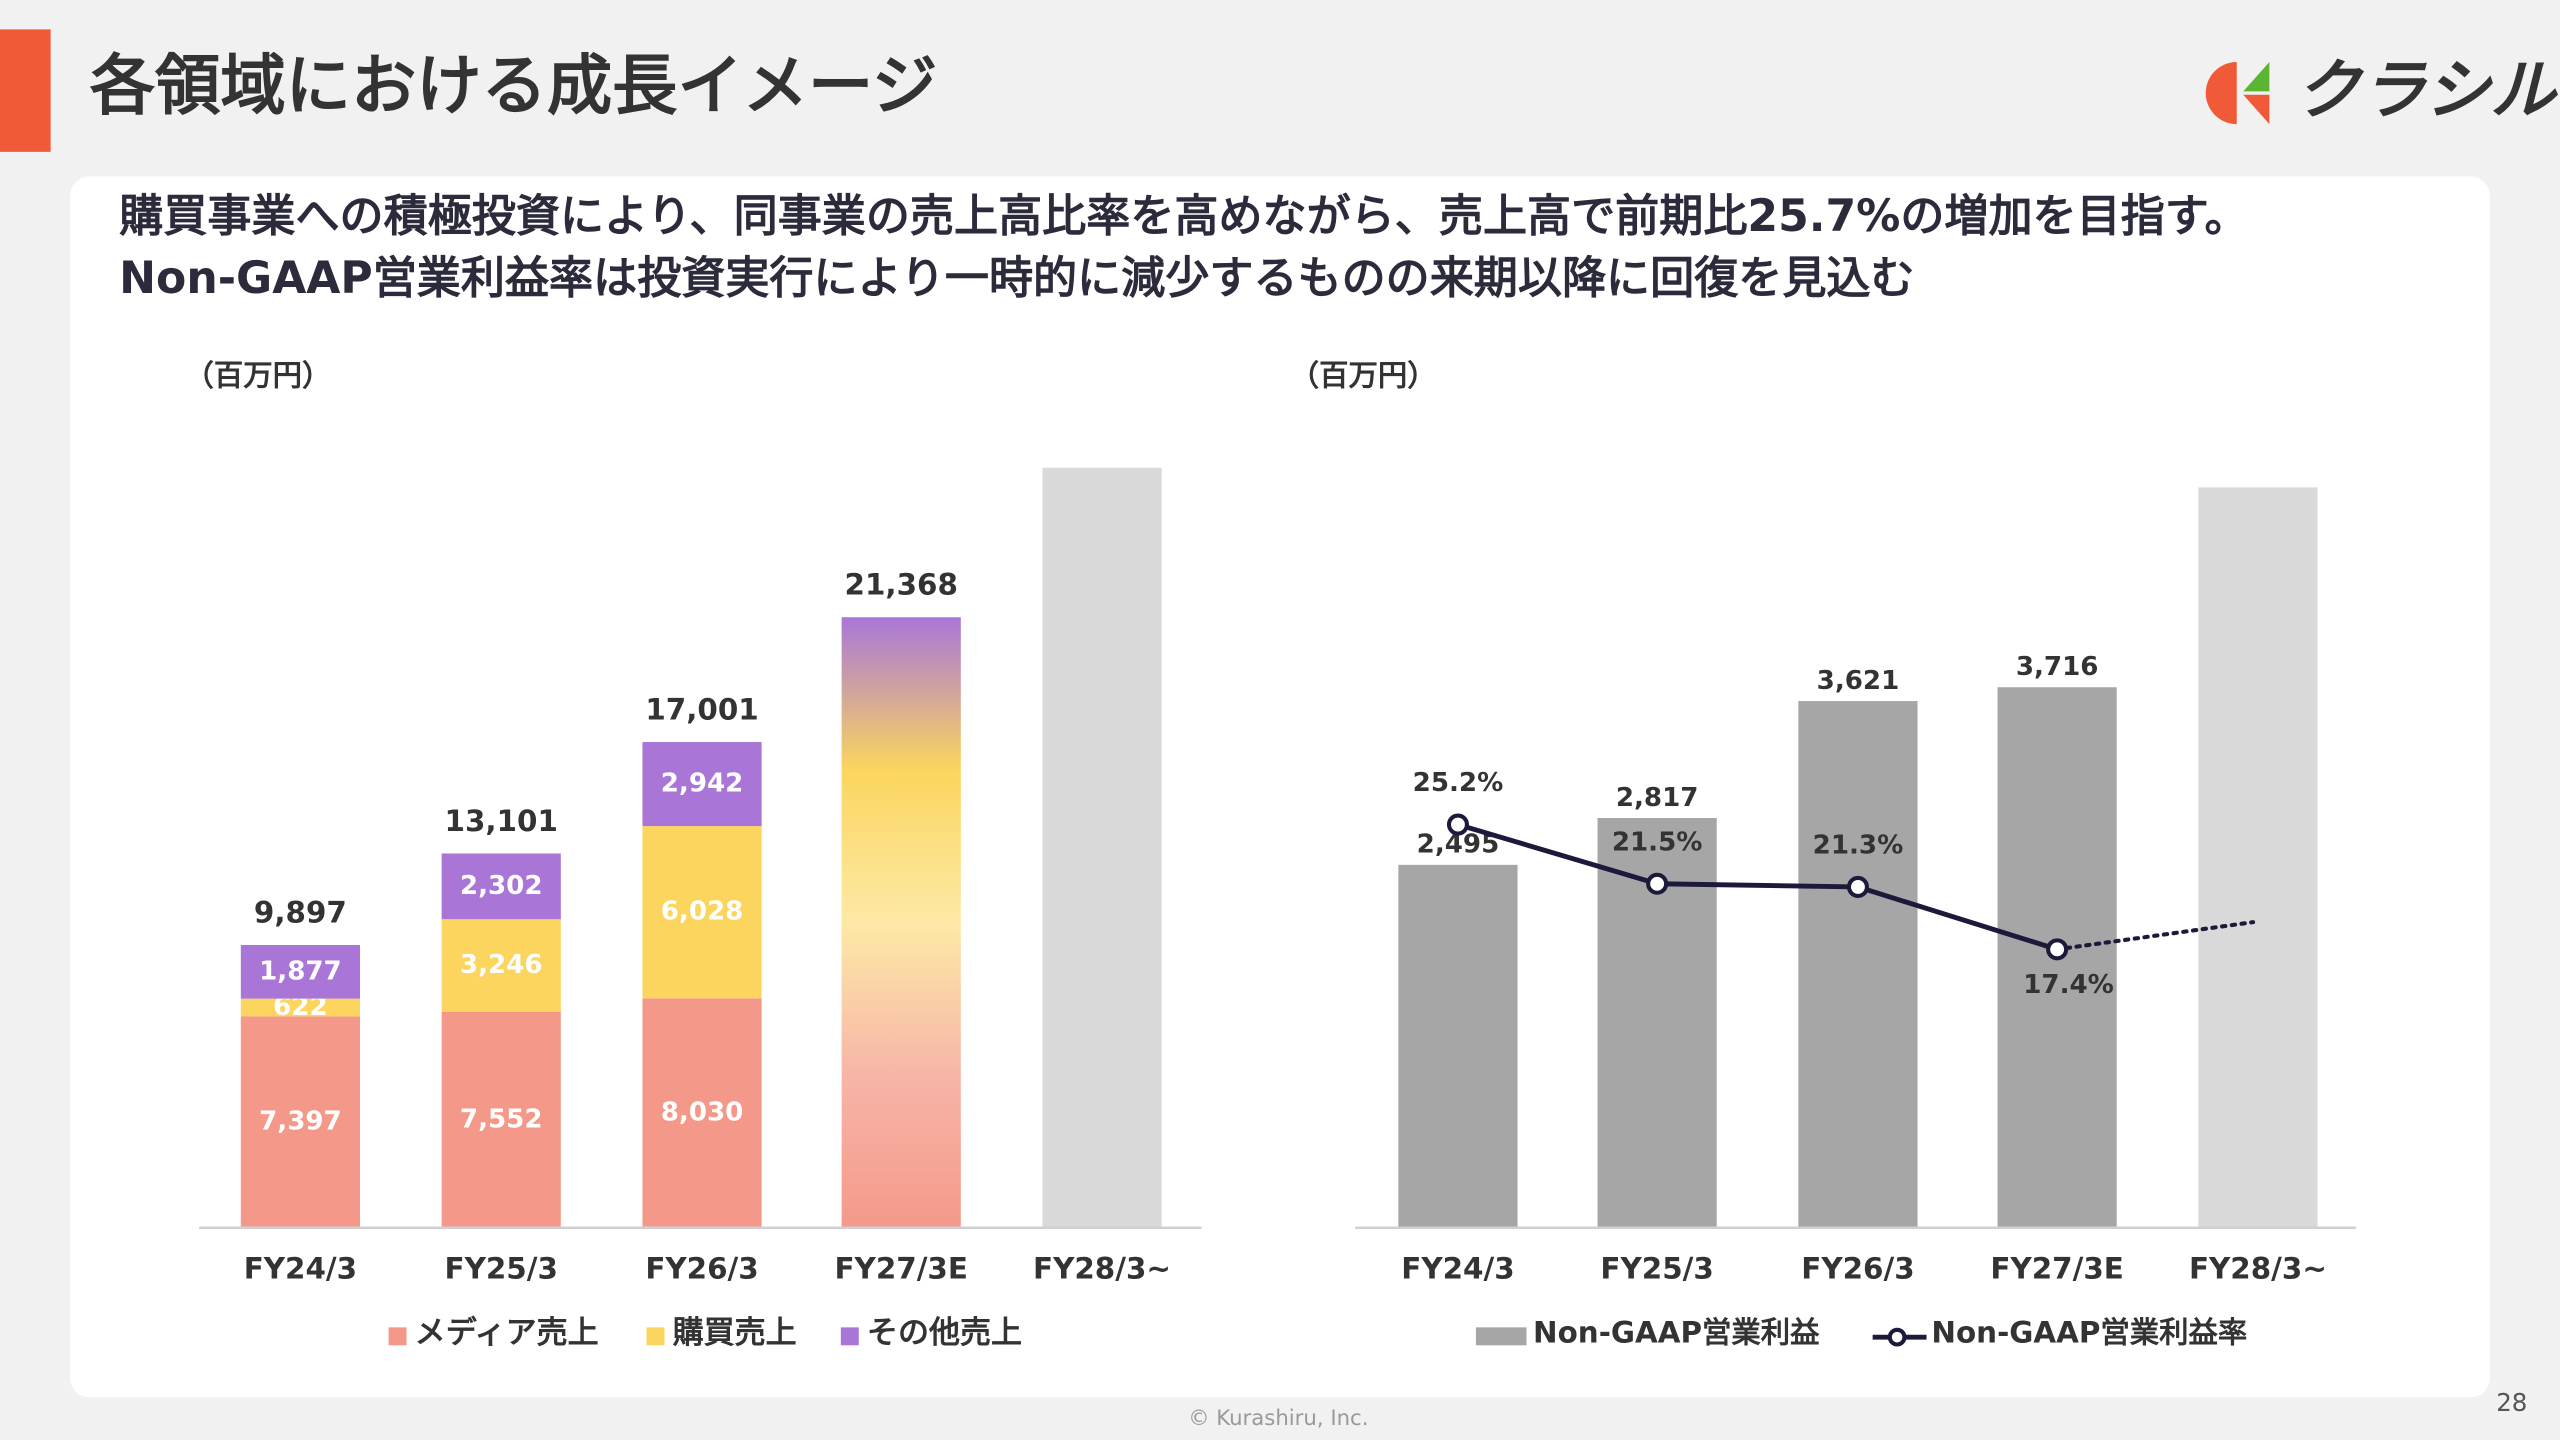 This screenshot has height=1440, width=2560. What do you see at coordinates (507, 1333) in the screenshot?
I see `legend-label: メディア売上` at bounding box center [507, 1333].